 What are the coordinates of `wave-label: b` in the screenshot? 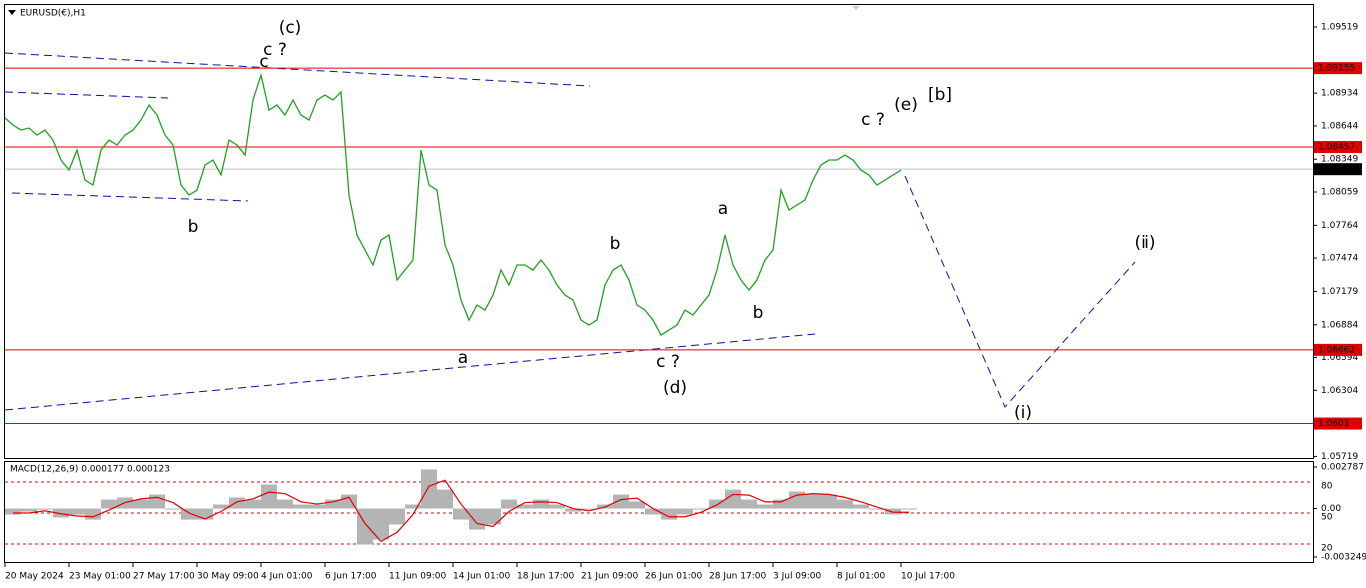 It's located at (758, 313).